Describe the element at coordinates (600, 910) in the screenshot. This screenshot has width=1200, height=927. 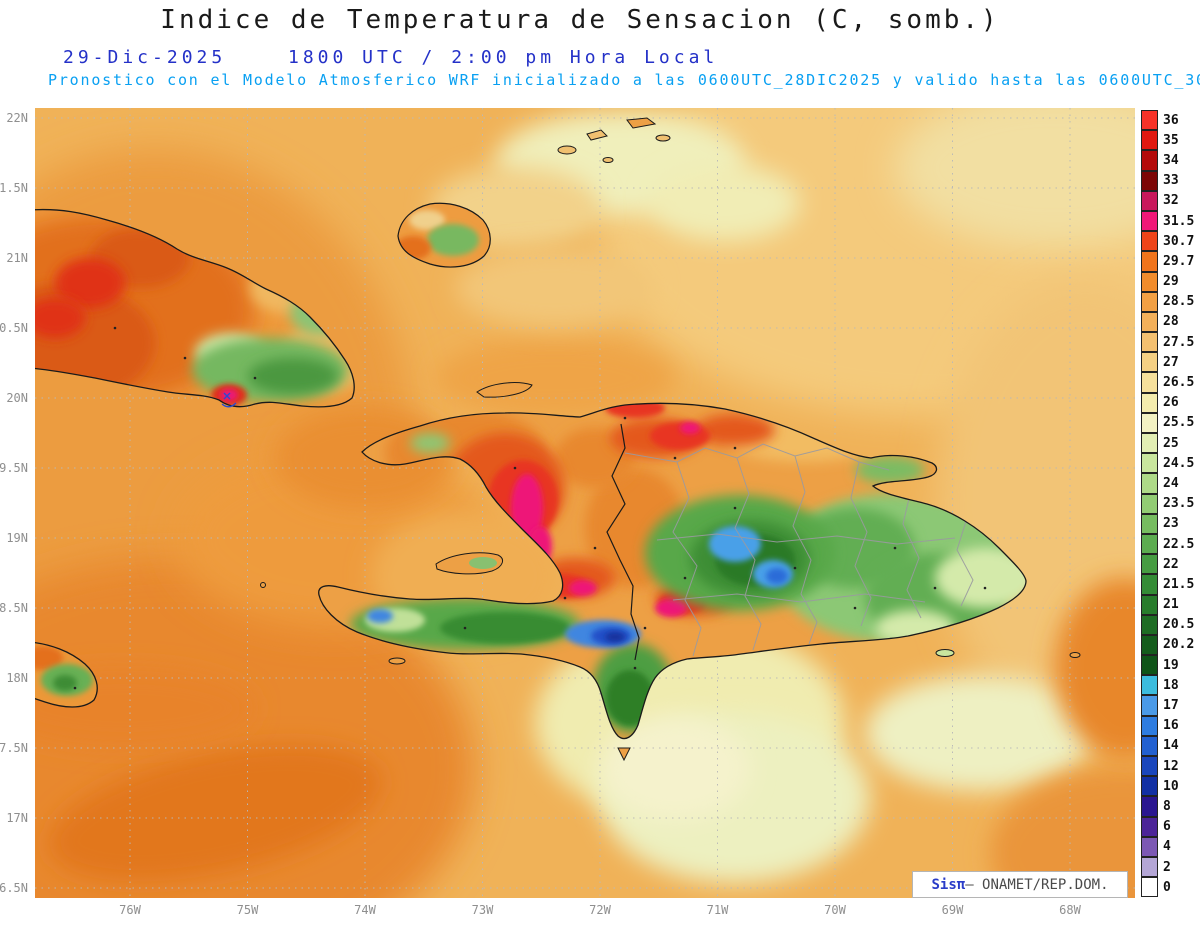
I see `lon-tick-label: 72W` at that location.